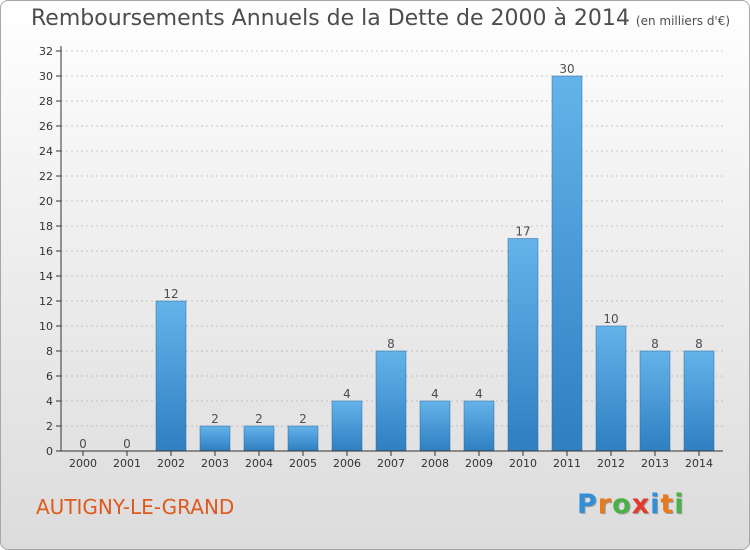 The height and width of the screenshot is (550, 750). What do you see at coordinates (303, 463) in the screenshot?
I see `x-tick-label: 2005` at bounding box center [303, 463].